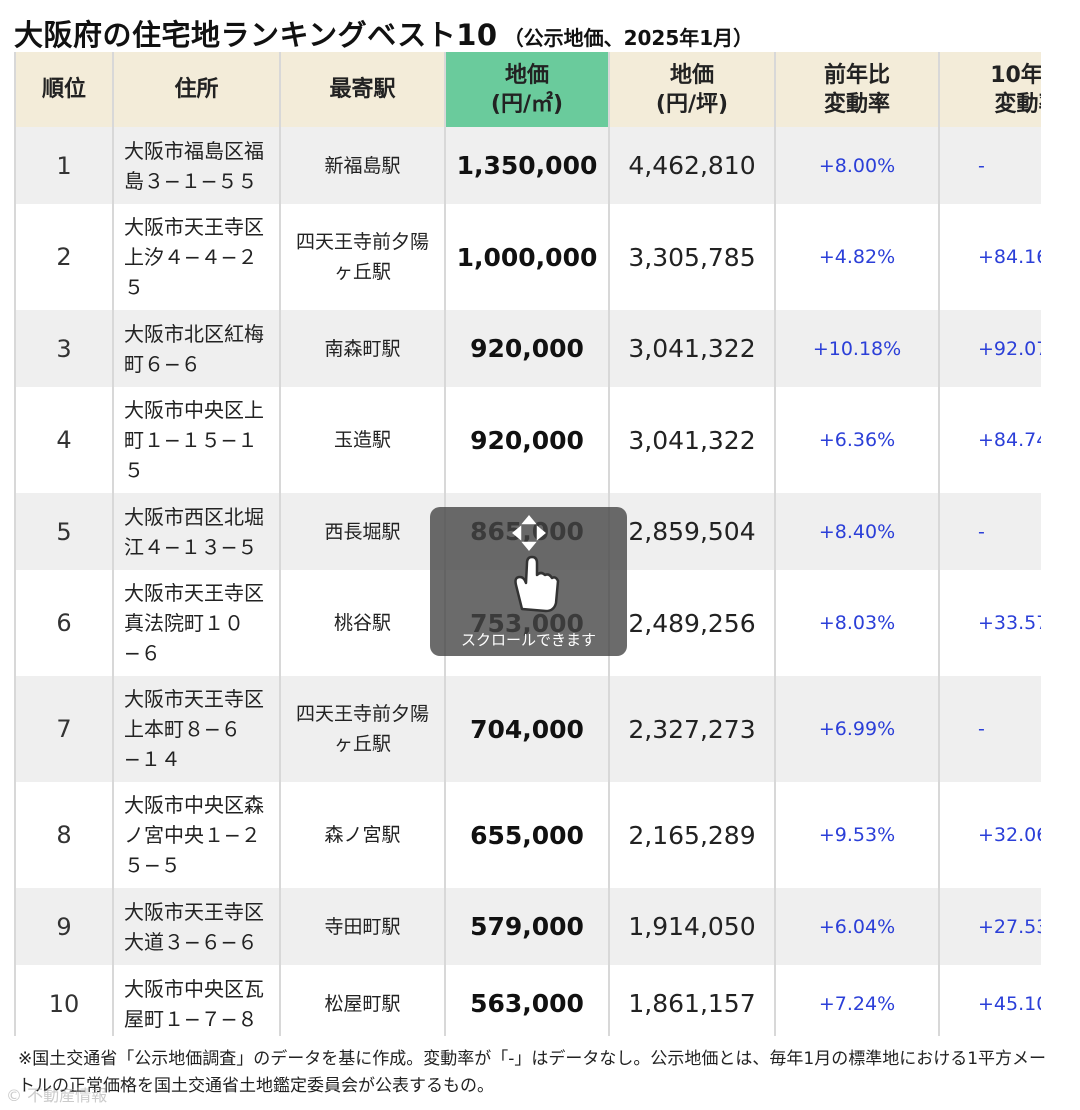 The height and width of the screenshot is (1110, 1080). Describe the element at coordinates (65, 835) in the screenshot. I see `cell-rank: 8` at that location.